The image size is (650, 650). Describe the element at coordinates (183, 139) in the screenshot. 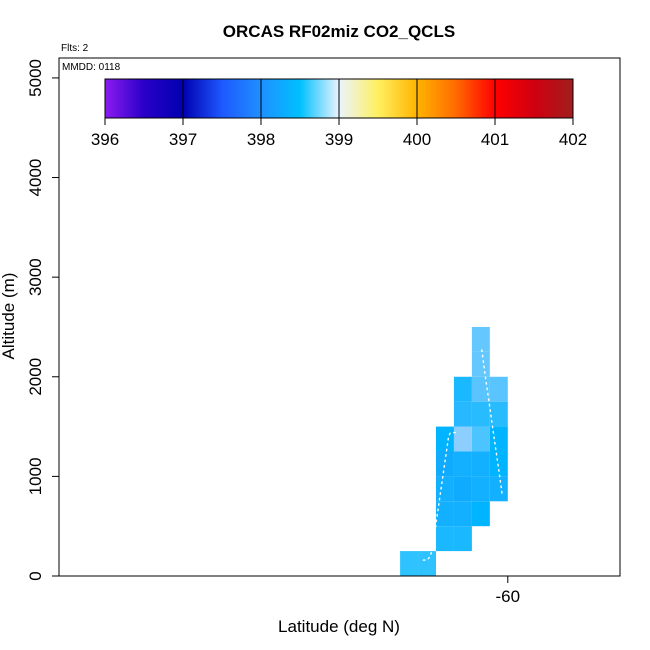

I see `colorbar-tick-label: 397` at that location.